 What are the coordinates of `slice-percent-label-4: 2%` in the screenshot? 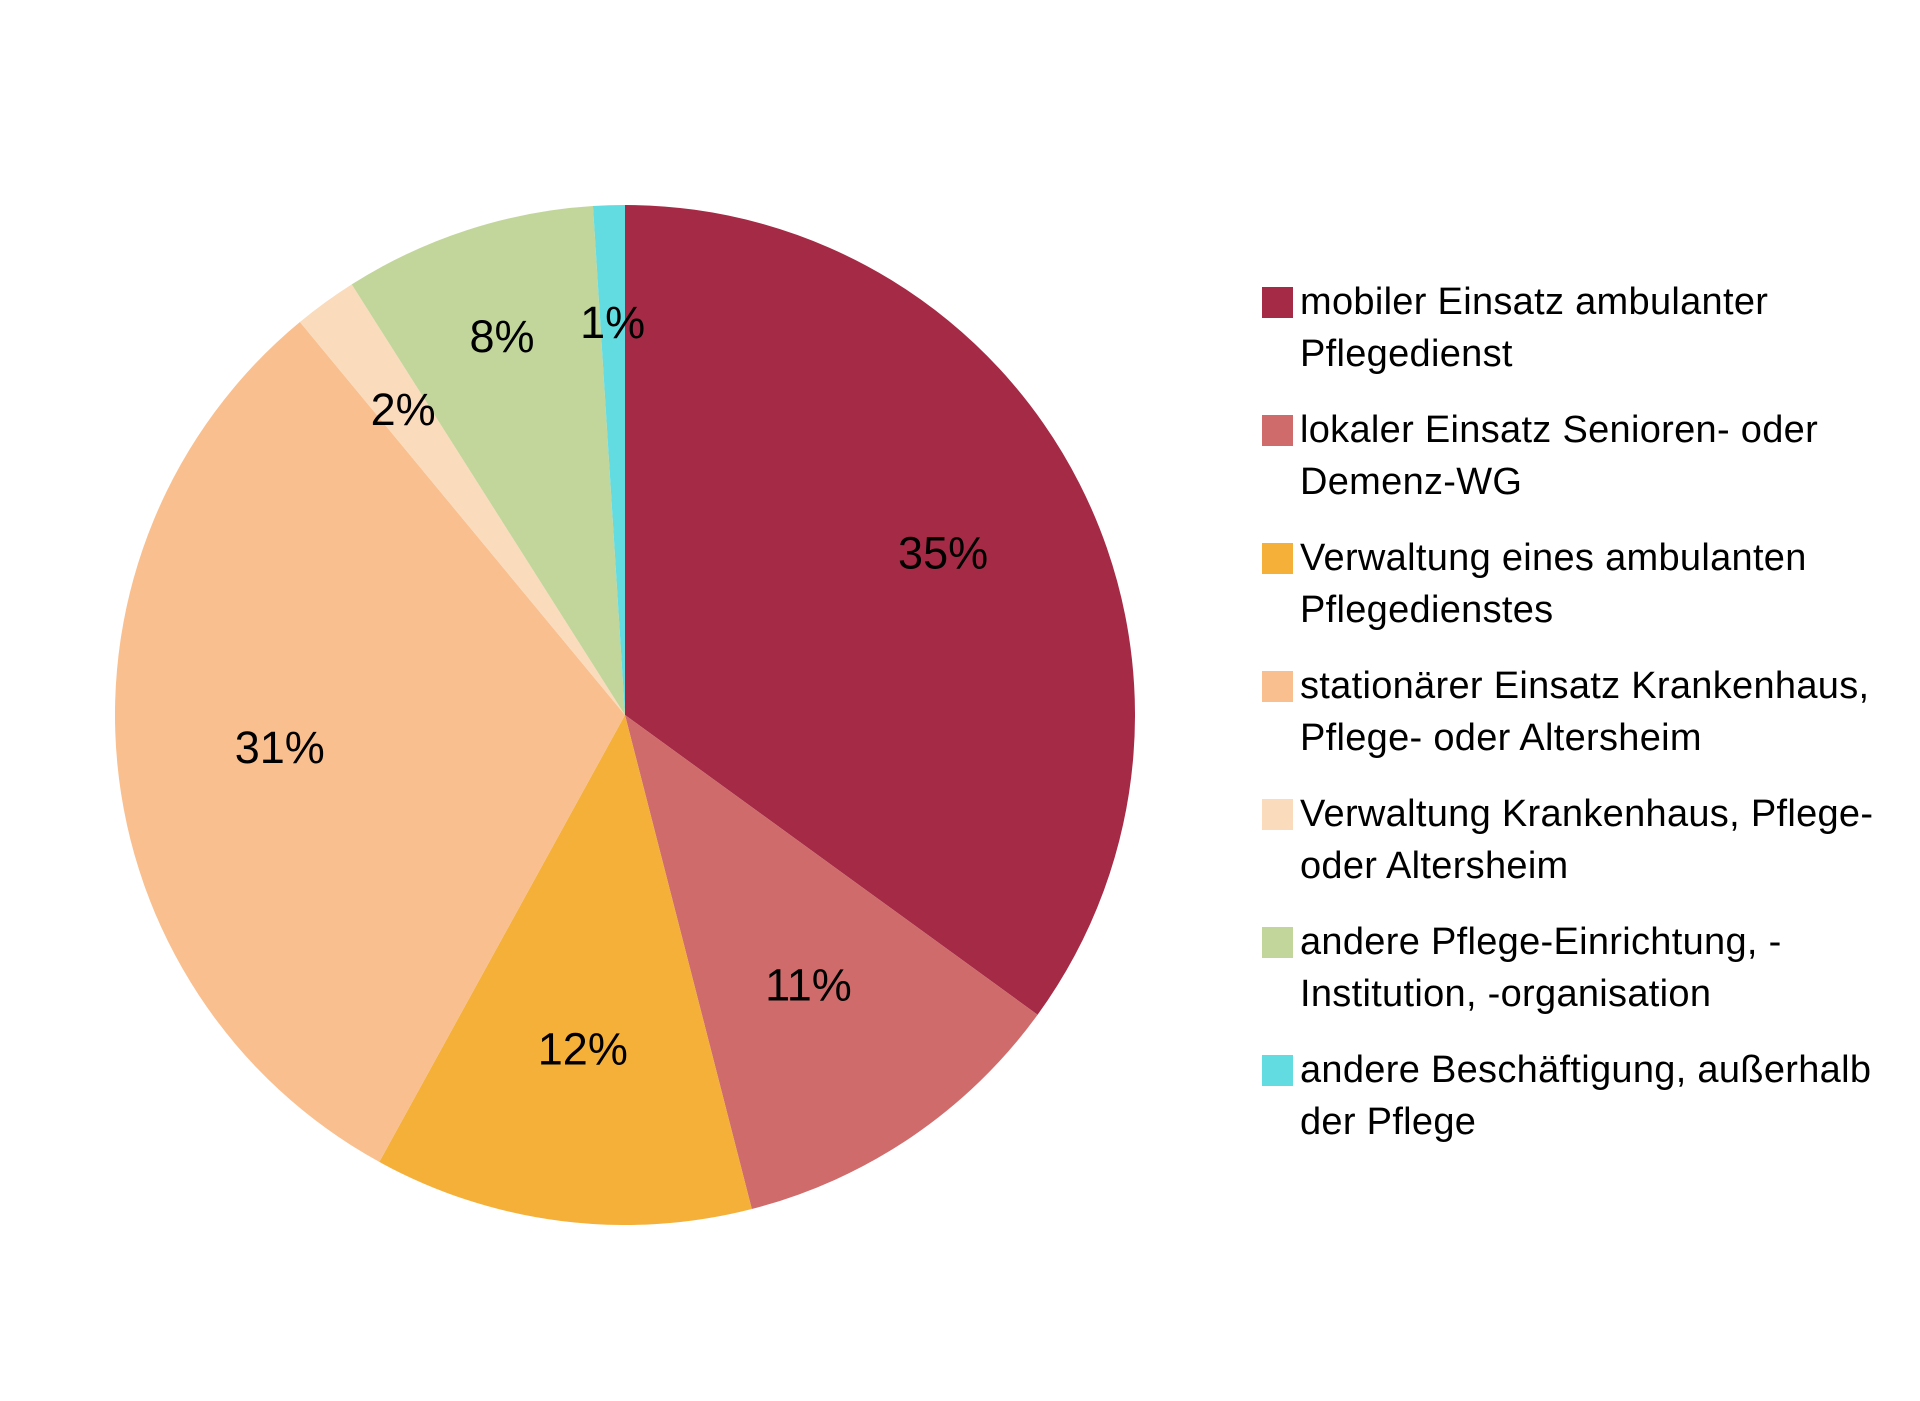 It's located at (403, 409).